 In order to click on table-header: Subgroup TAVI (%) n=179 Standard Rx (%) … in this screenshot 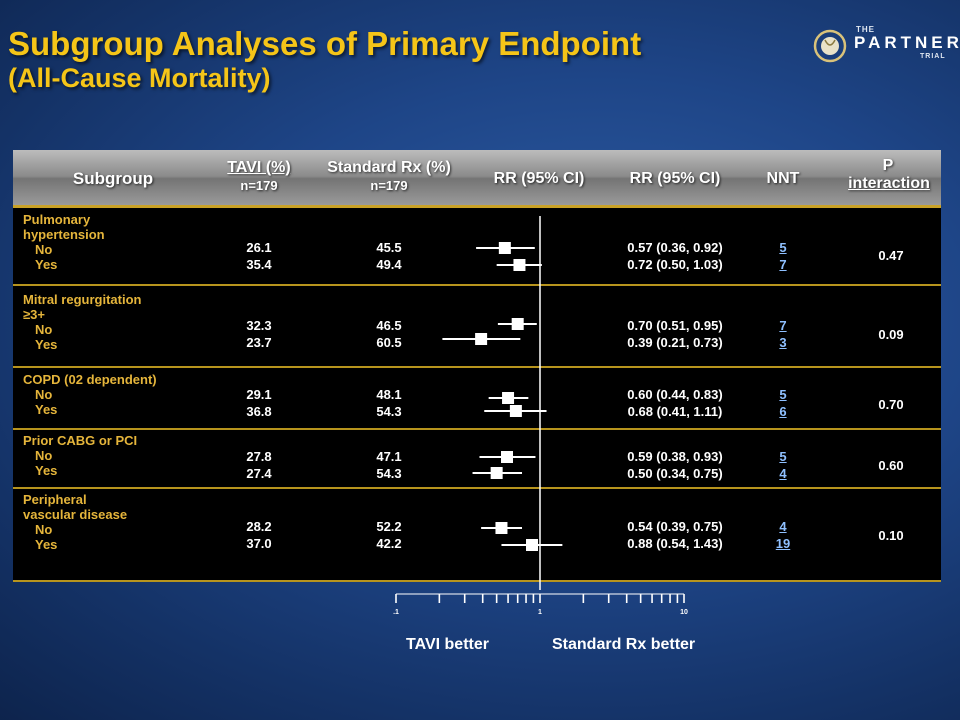, I will do `click(477, 179)`.